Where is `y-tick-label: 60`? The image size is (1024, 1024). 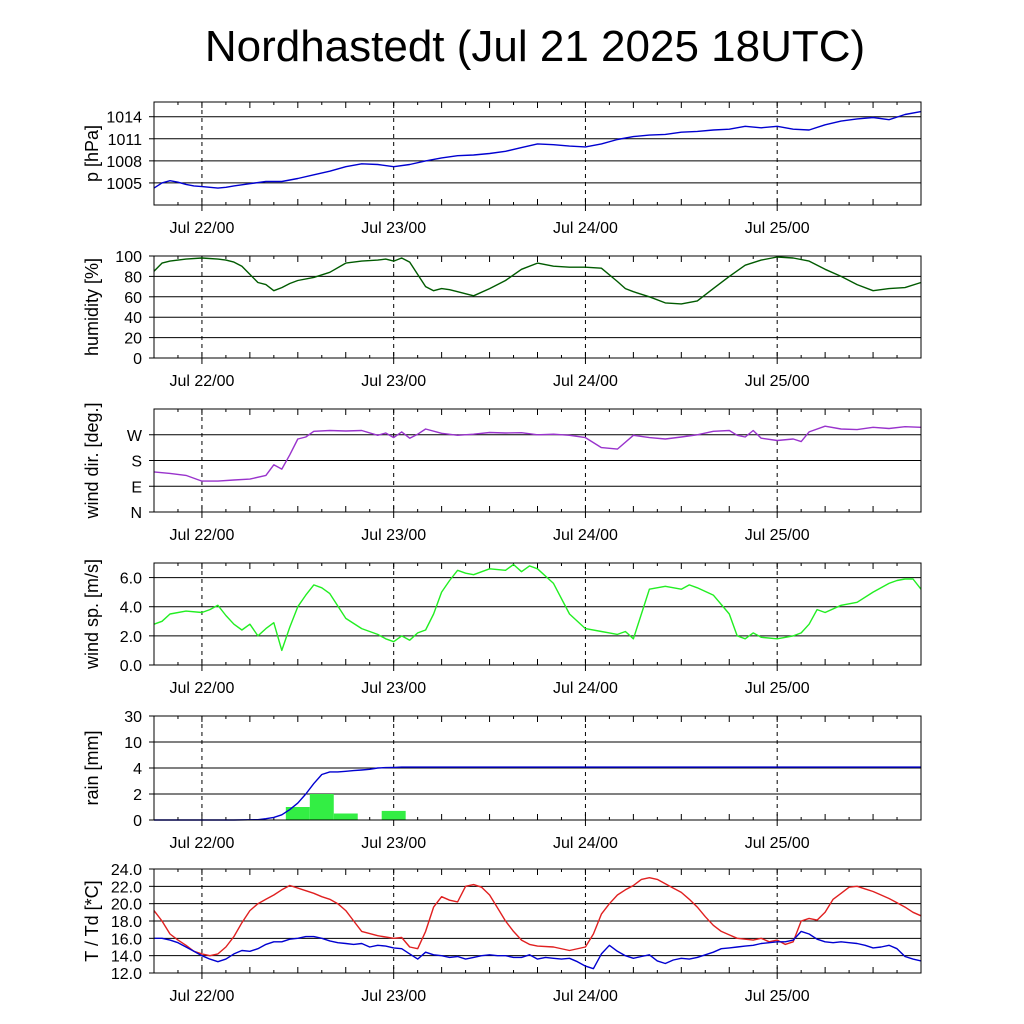 y-tick-label: 60 is located at coordinates (133, 298).